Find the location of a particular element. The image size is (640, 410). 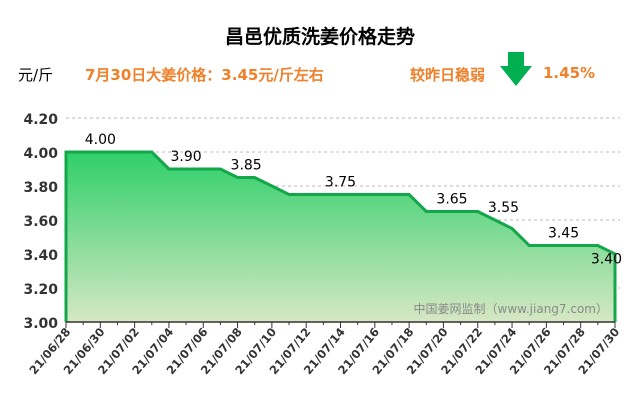

data-label: 3.65 is located at coordinates (451, 200).